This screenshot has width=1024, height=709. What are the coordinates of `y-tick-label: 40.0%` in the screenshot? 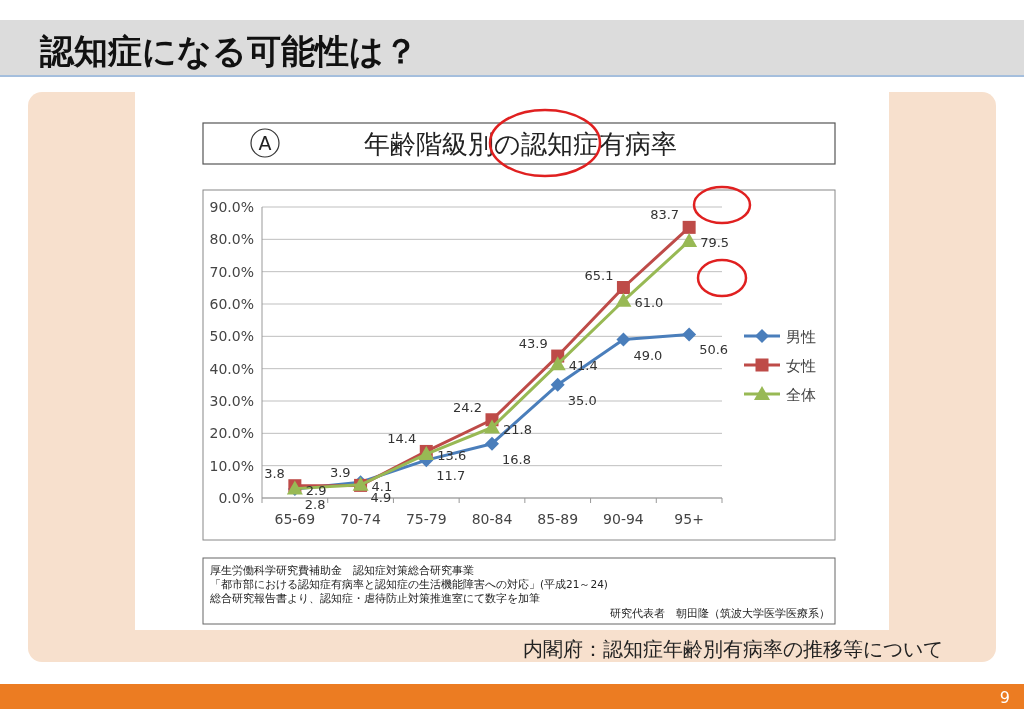 It's located at (231, 368).